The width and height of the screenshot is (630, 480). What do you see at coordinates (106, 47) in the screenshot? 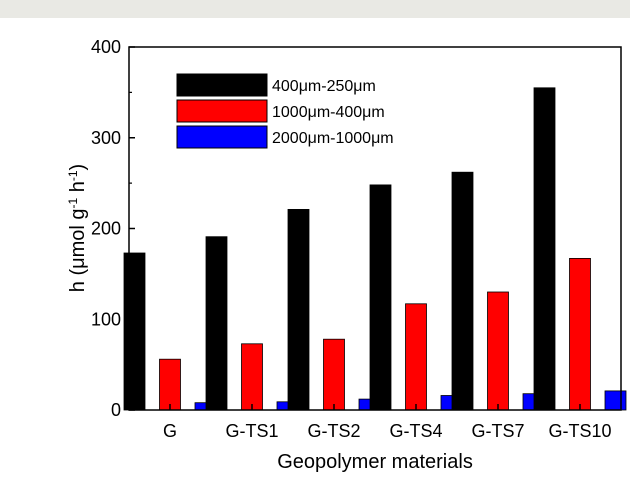
I see `y-tick-label: 400` at bounding box center [106, 47].